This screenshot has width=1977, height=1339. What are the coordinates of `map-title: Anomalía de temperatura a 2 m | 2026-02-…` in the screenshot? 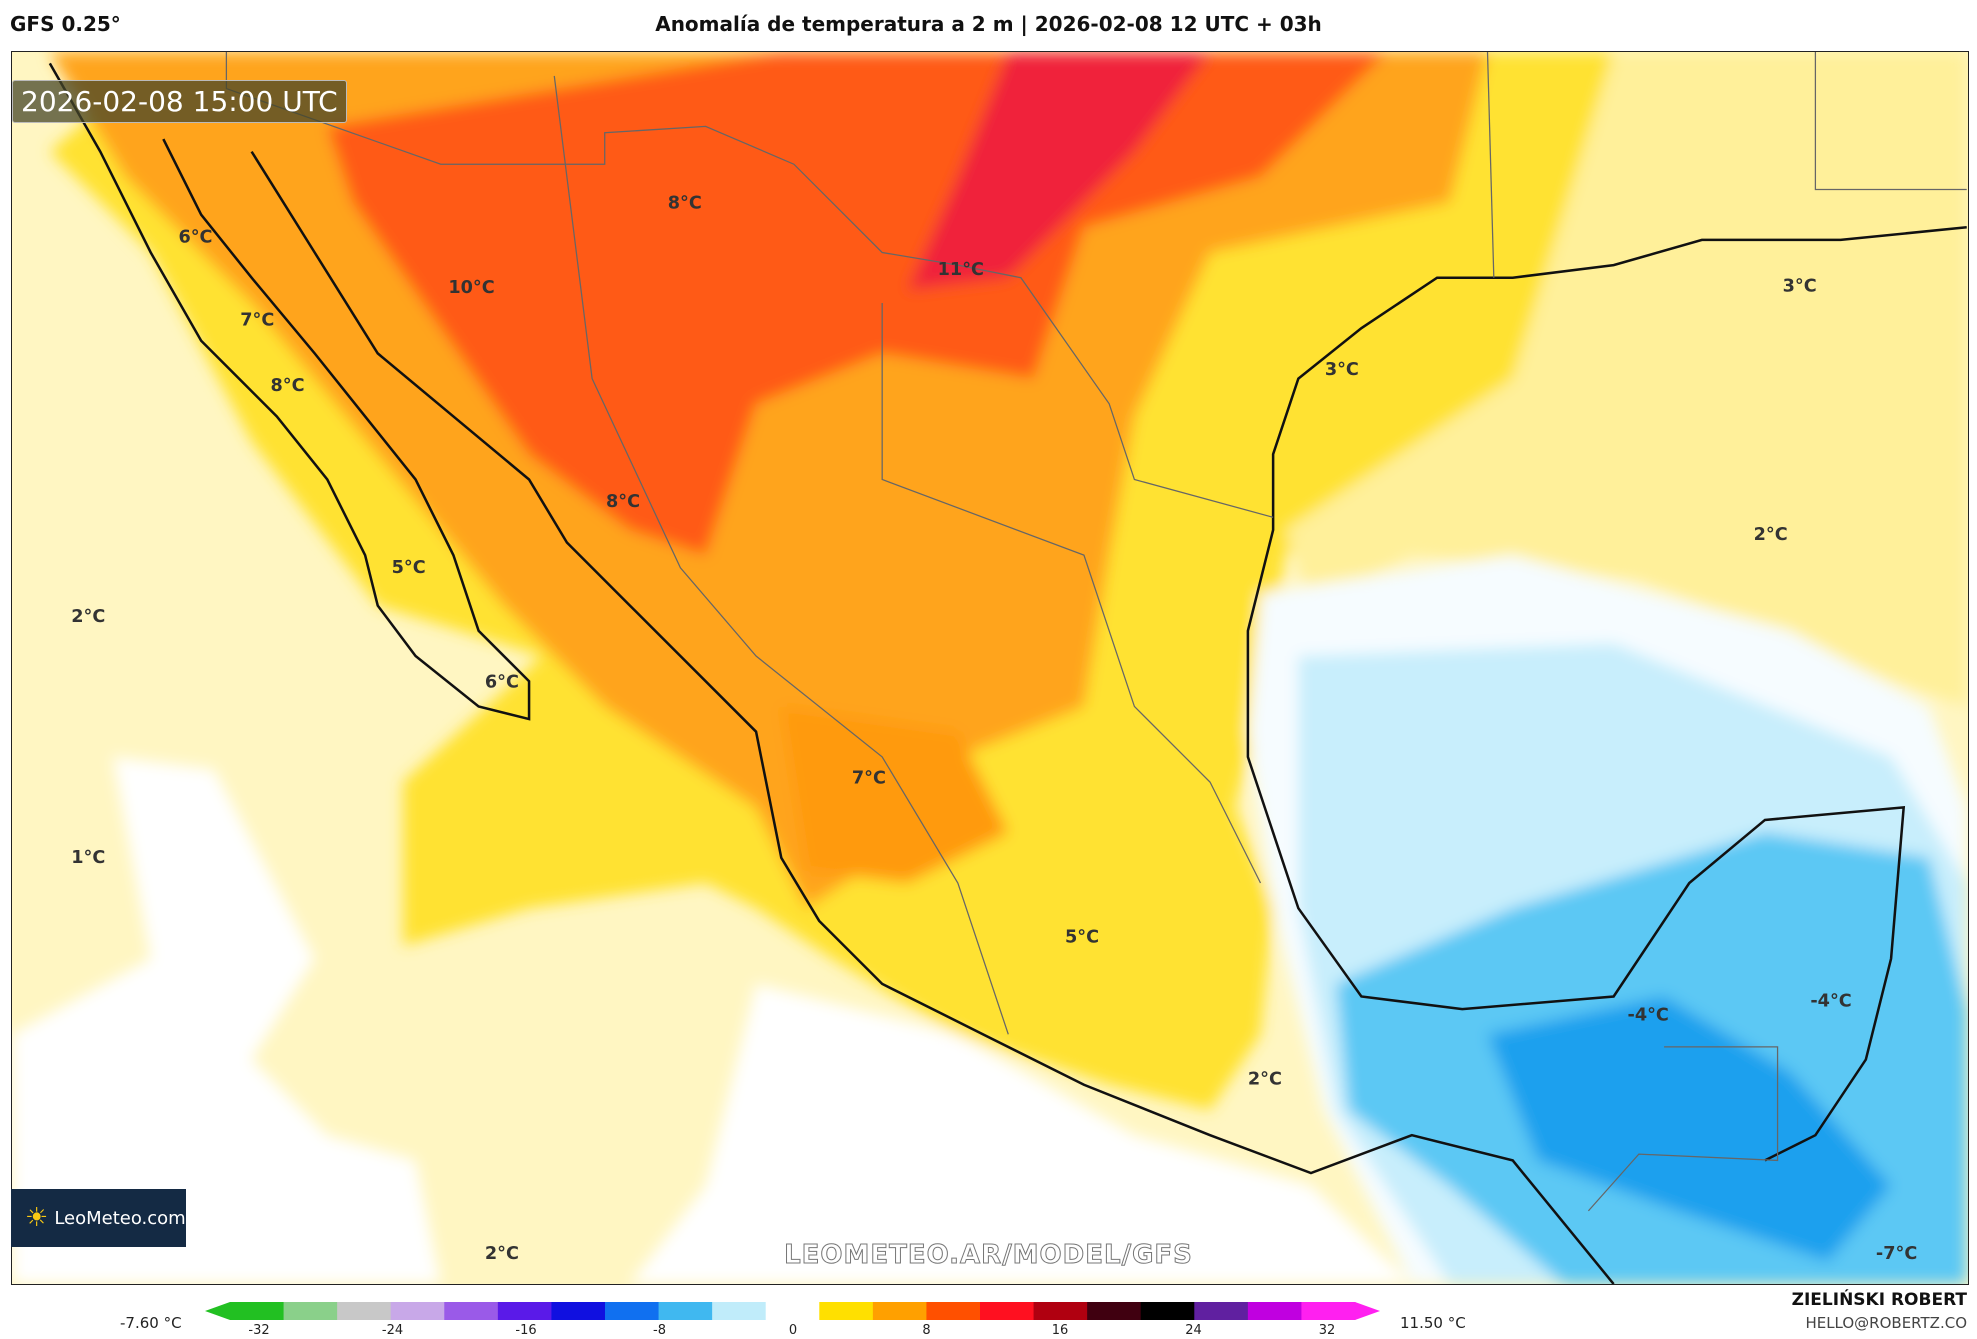 It's located at (988, 24).